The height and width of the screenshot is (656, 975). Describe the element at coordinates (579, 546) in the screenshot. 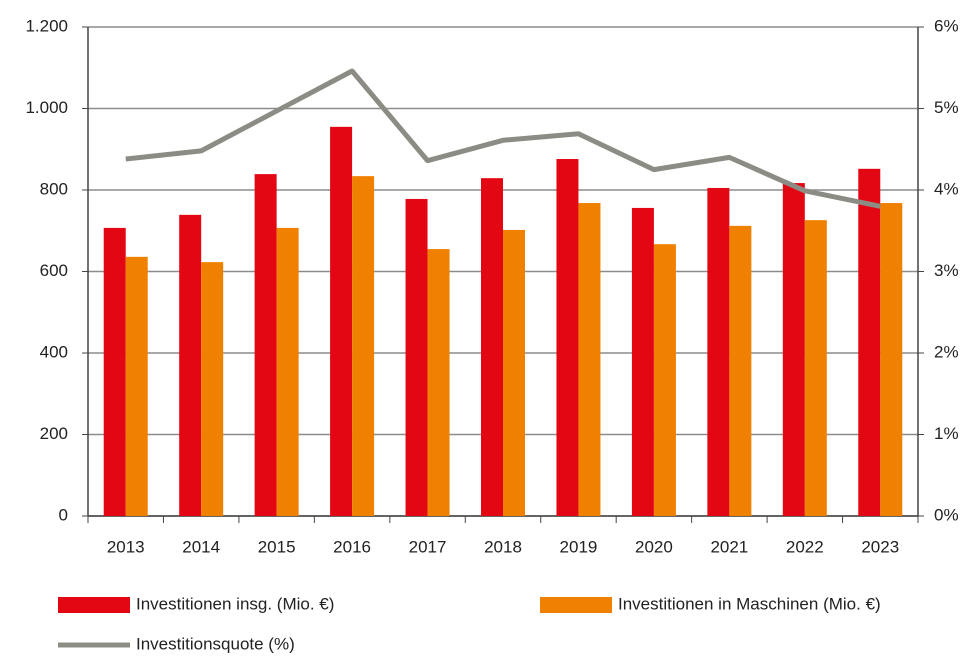

I see `x-tick-label: 2019` at that location.